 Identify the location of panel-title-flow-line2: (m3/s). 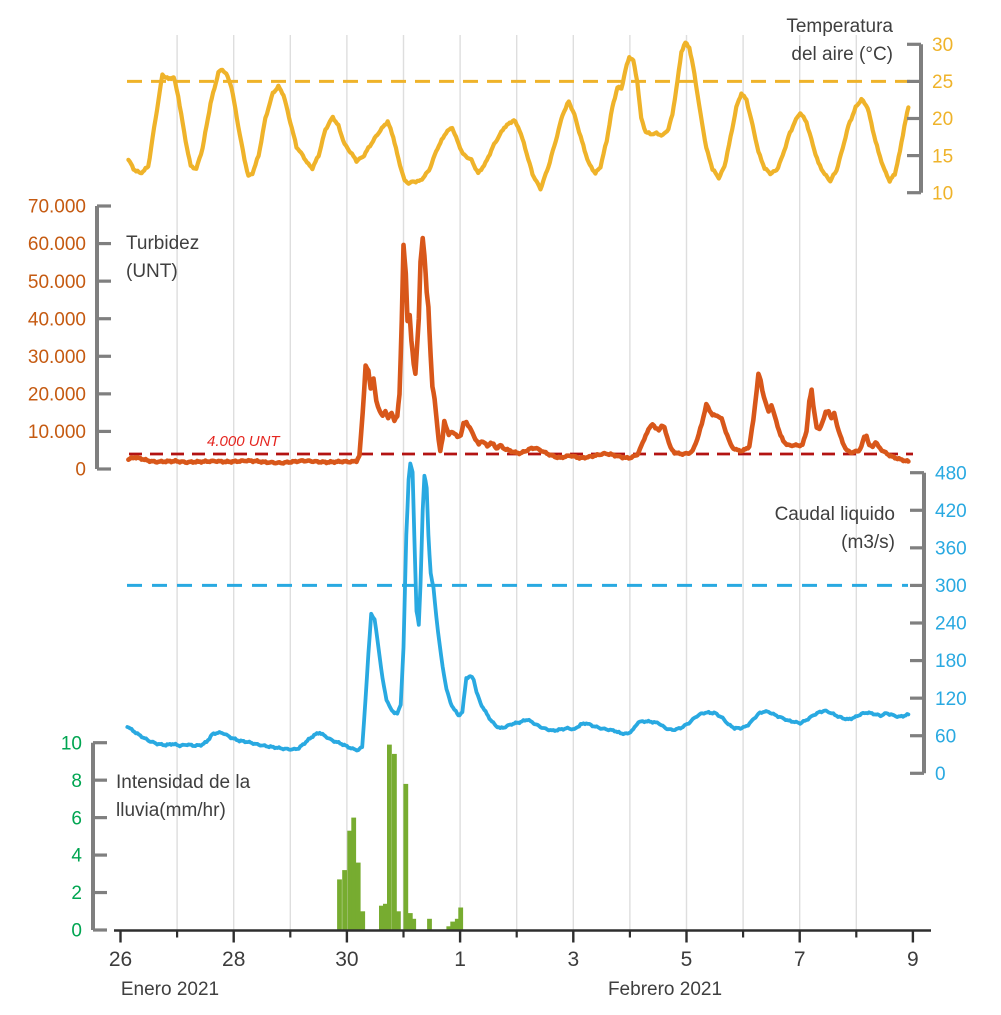
(868, 542).